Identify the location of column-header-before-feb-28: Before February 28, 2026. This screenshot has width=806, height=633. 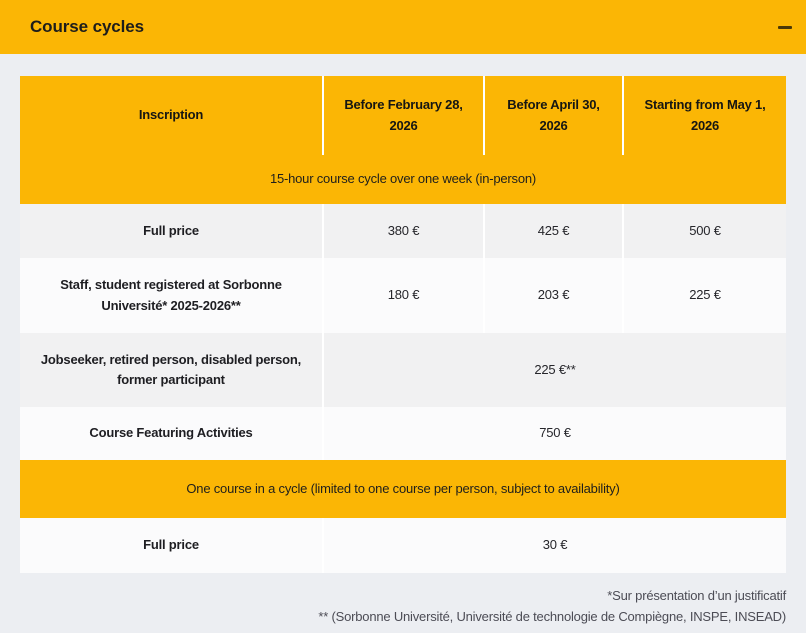
(404, 115).